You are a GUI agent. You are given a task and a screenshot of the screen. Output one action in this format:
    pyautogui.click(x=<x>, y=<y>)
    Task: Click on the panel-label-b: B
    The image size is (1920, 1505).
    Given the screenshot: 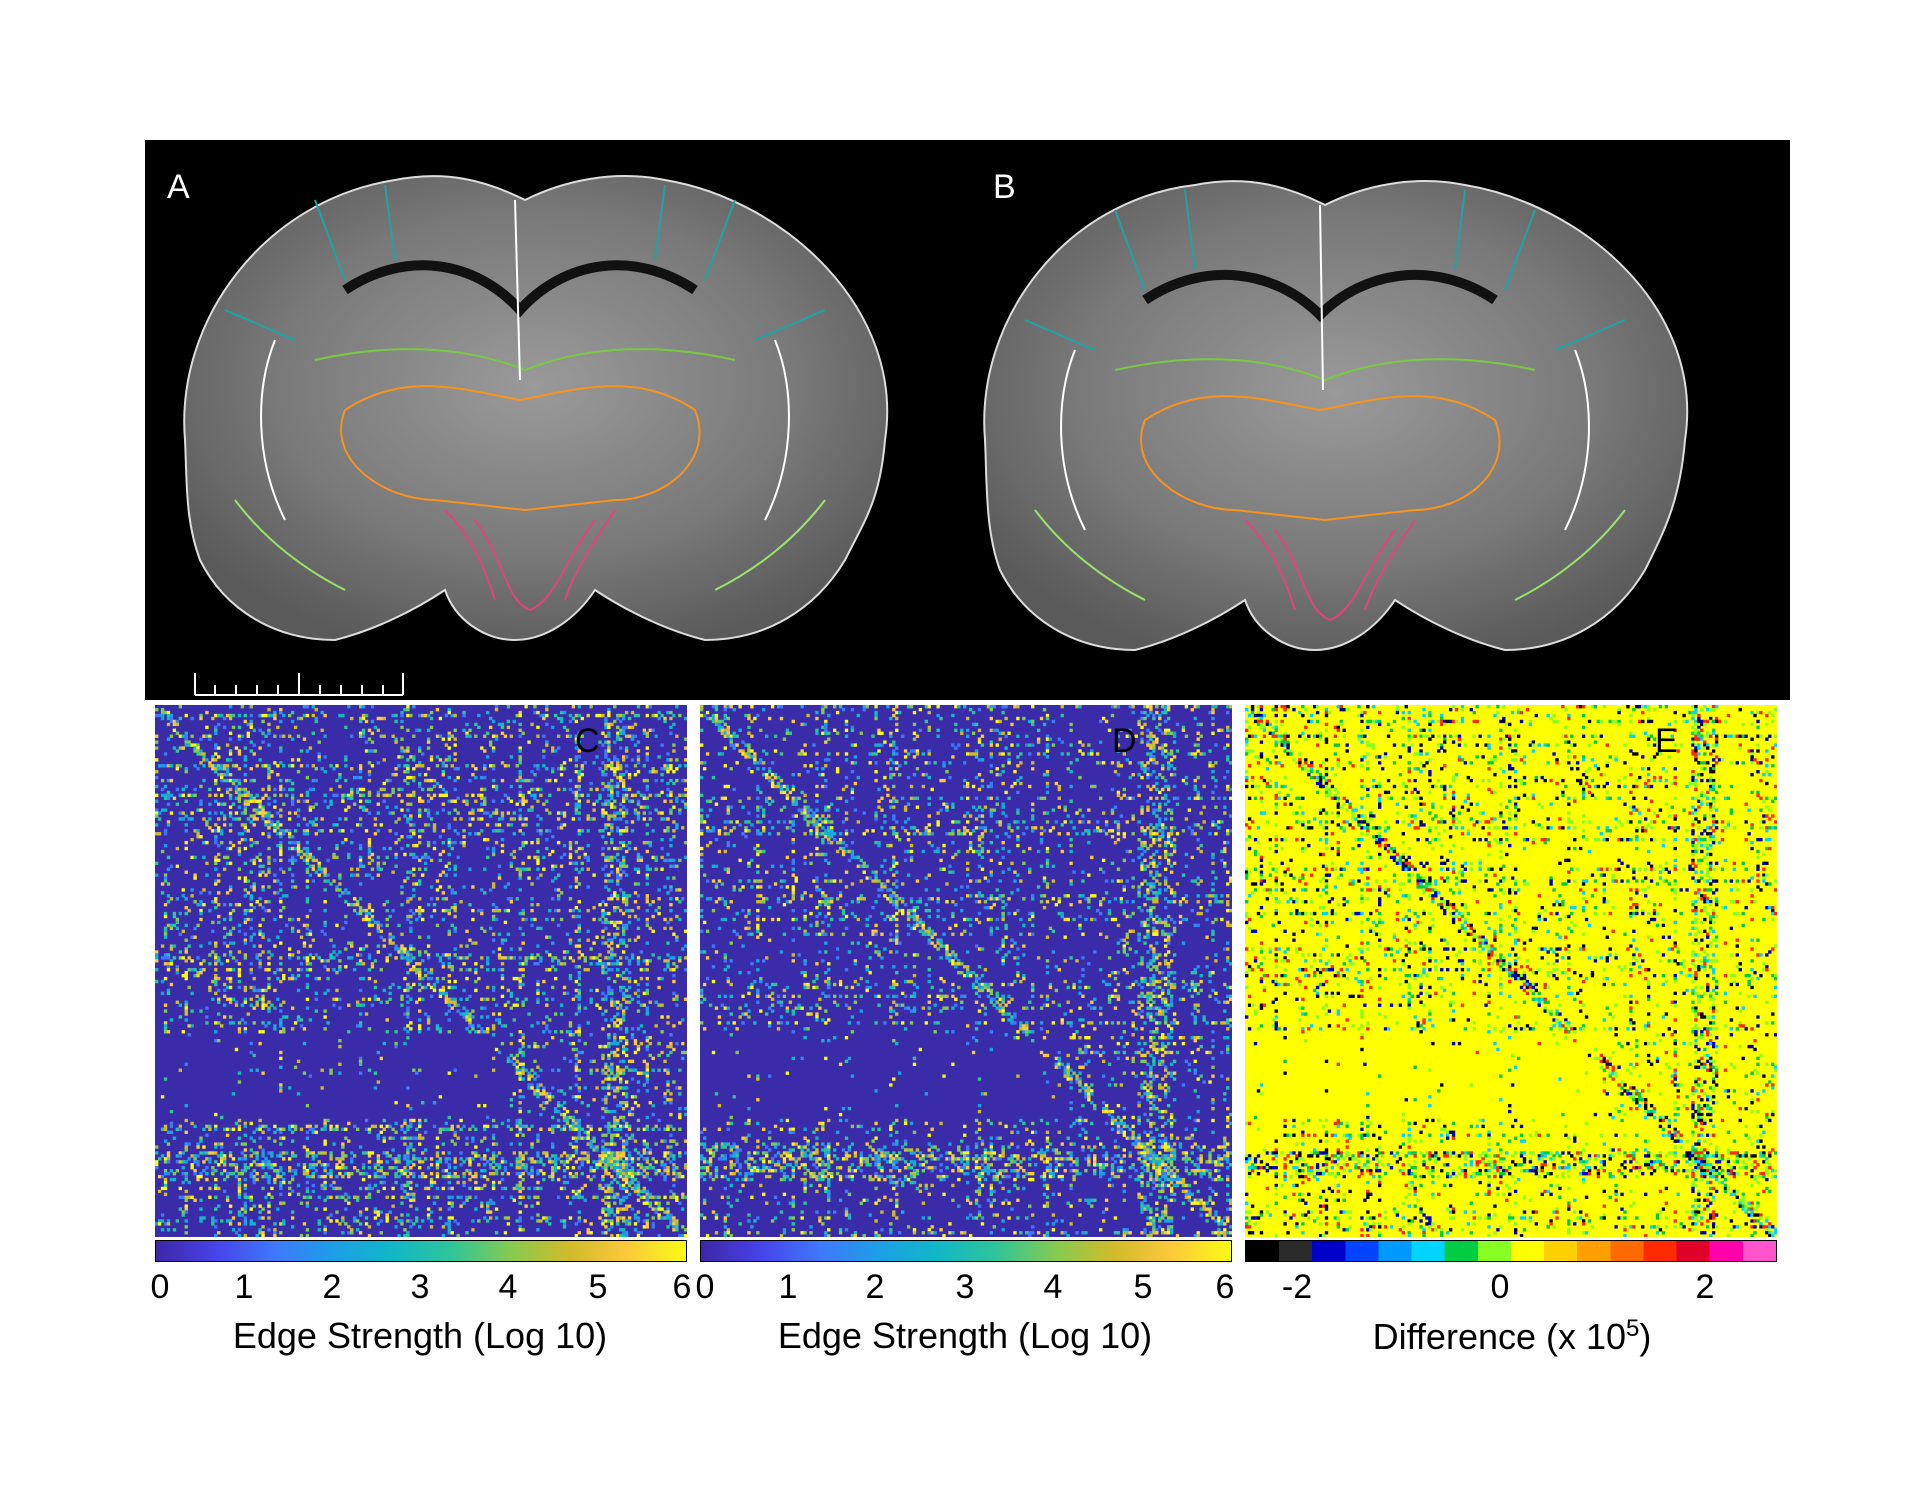 What is the action you would take?
    pyautogui.click(x=1004, y=187)
    